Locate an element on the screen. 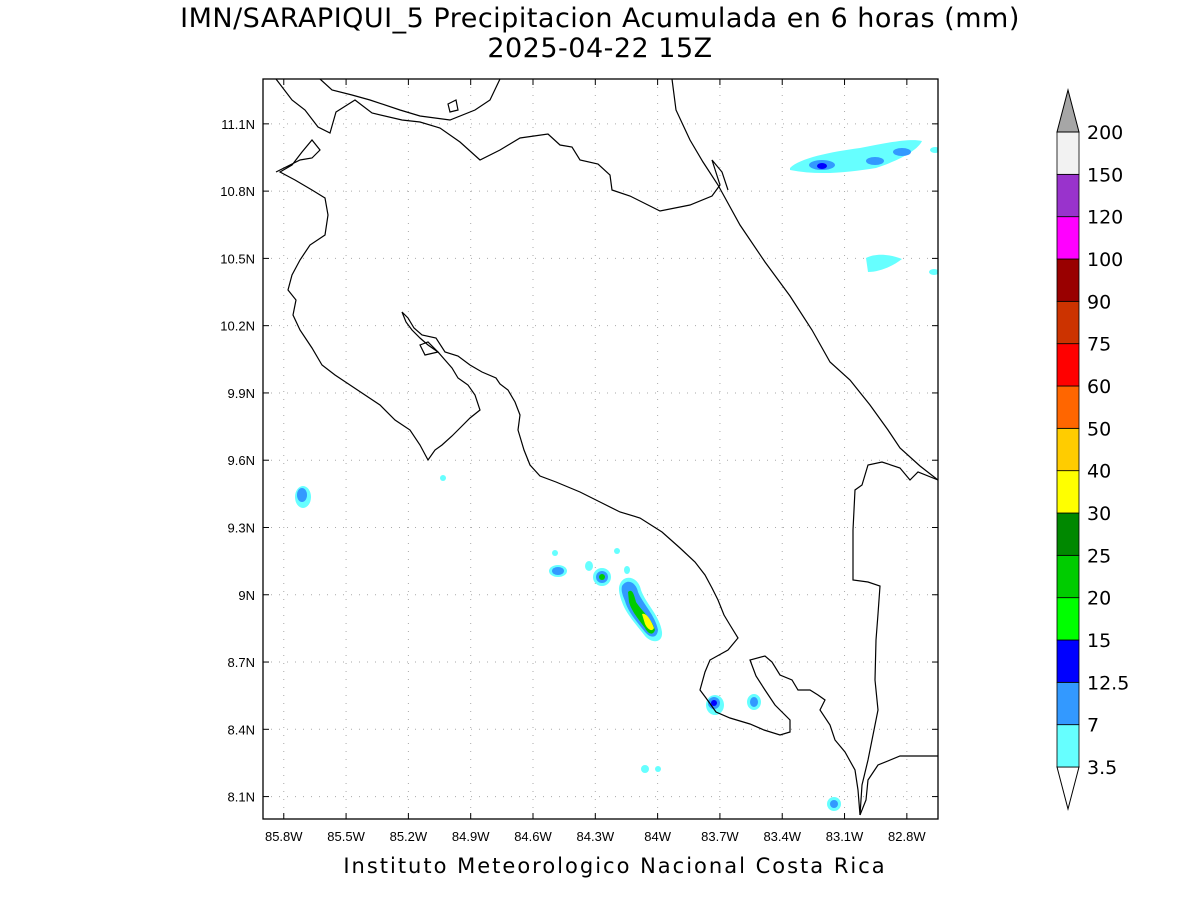  lat-tick-label: 9.9N is located at coordinates (241, 393).